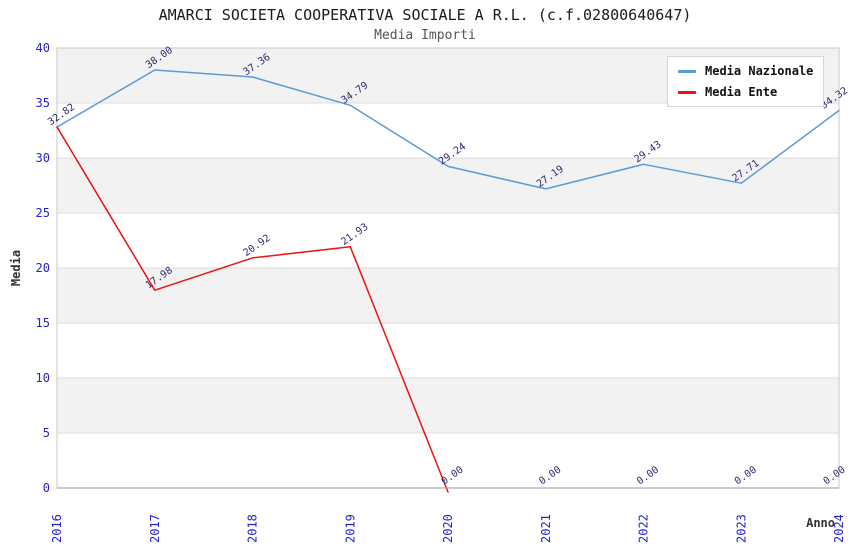  What do you see at coordinates (741, 92) in the screenshot?
I see `legend-label-media-ente: Media Ente` at bounding box center [741, 92].